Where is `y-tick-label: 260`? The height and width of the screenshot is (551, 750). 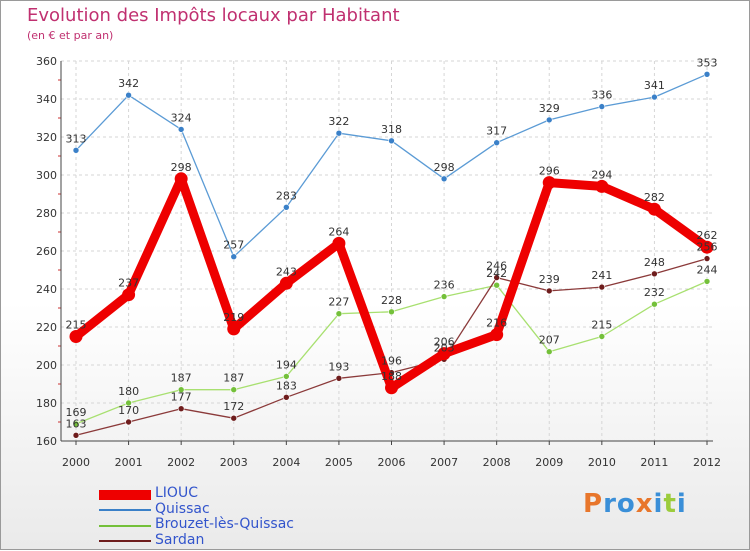 y-tick-label: 260 is located at coordinates (46, 251).